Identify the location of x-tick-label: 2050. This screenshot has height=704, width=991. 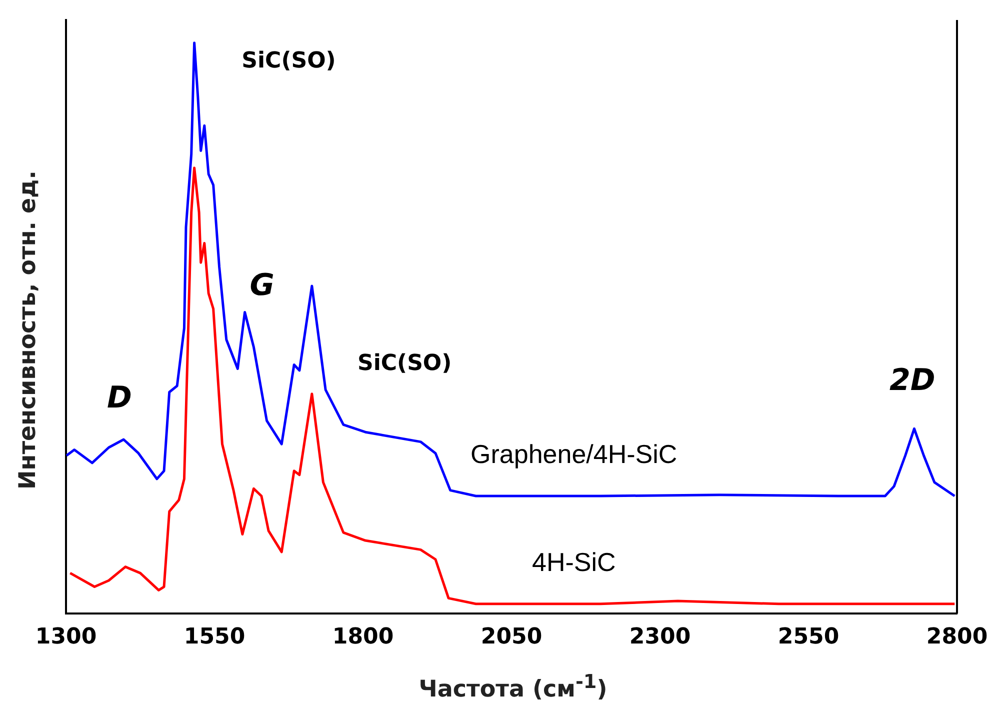
(511, 637).